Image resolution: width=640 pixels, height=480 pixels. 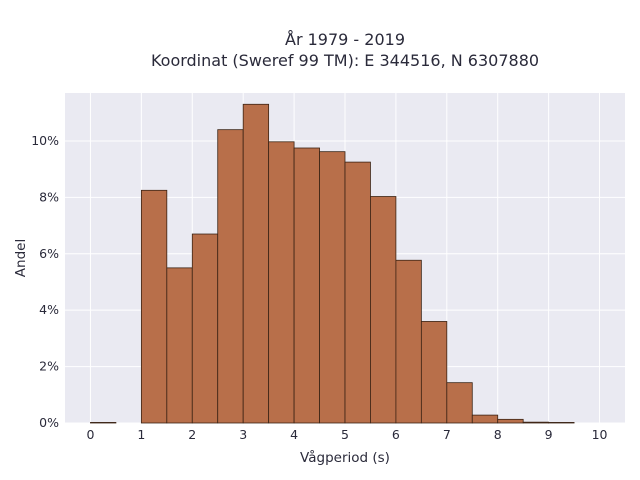 I want to click on y-tick-label: 4%, so click(x=49, y=309).